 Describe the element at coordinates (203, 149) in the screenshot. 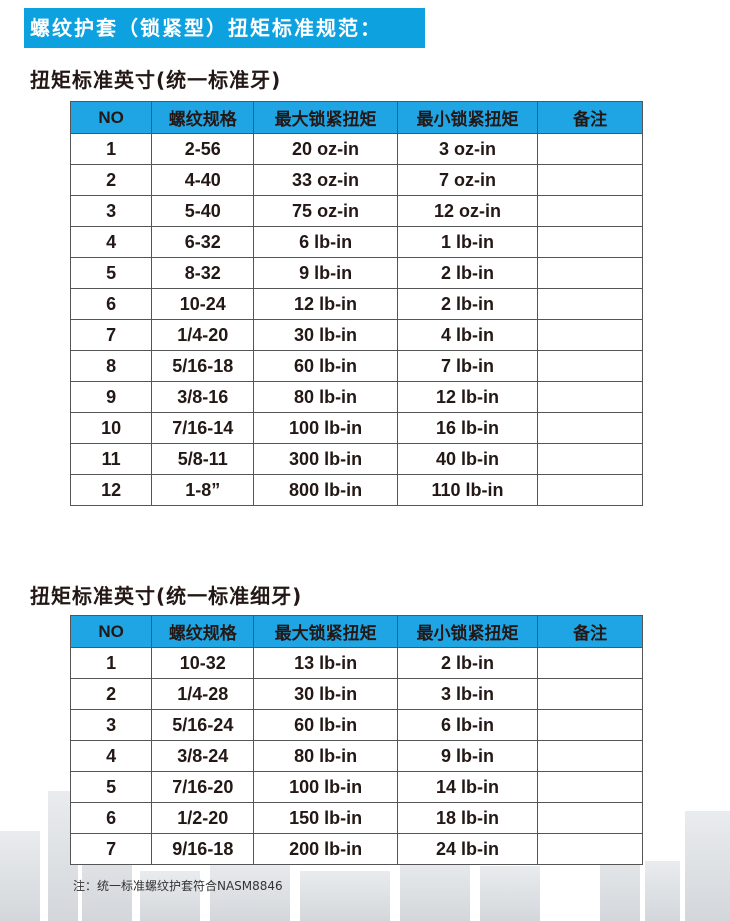

I see `table-cell: 2-56` at that location.